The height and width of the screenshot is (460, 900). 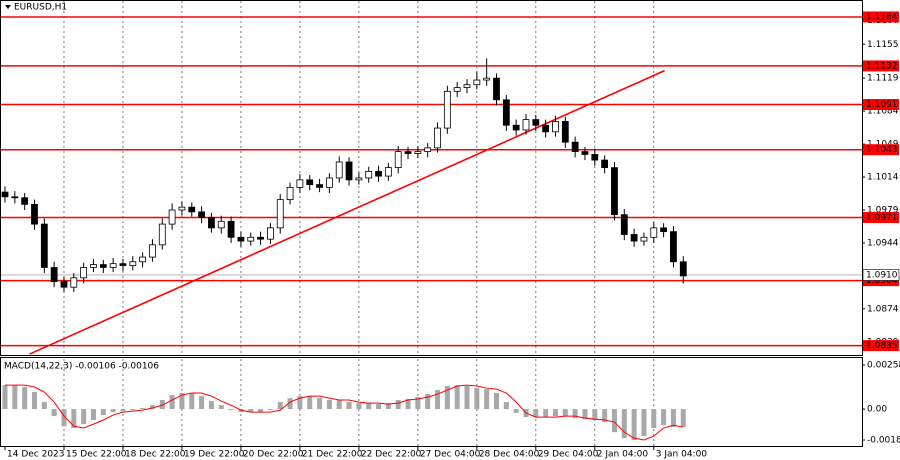 I want to click on x-tick-label: 21 Dec 22:00, so click(x=332, y=455).